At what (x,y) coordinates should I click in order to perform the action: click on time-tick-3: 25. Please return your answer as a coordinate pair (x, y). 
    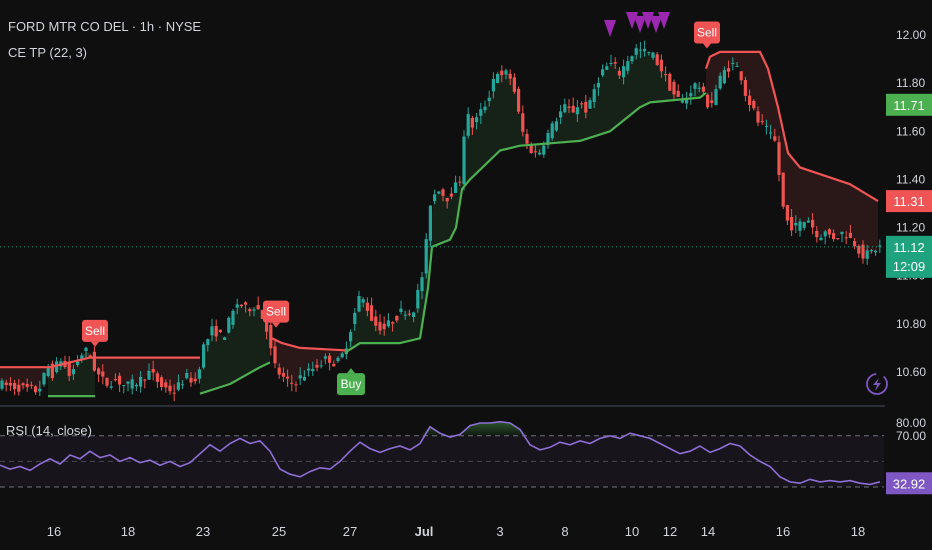
    Looking at the image, I should click on (279, 531).